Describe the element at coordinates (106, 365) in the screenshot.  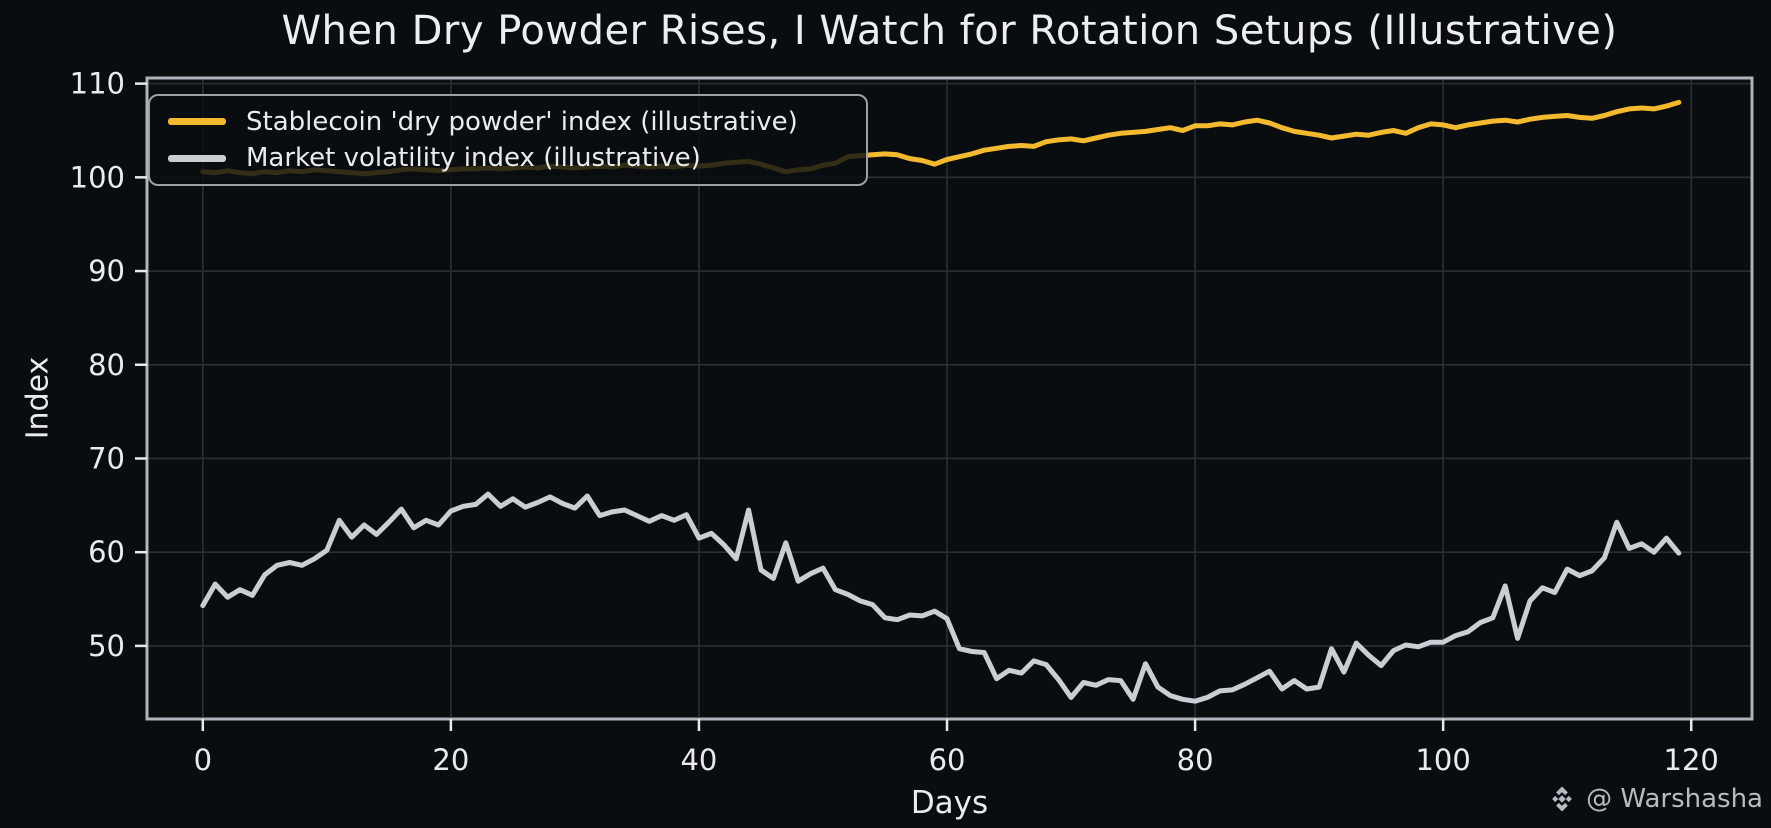
I see `y-tick-label: 80` at that location.